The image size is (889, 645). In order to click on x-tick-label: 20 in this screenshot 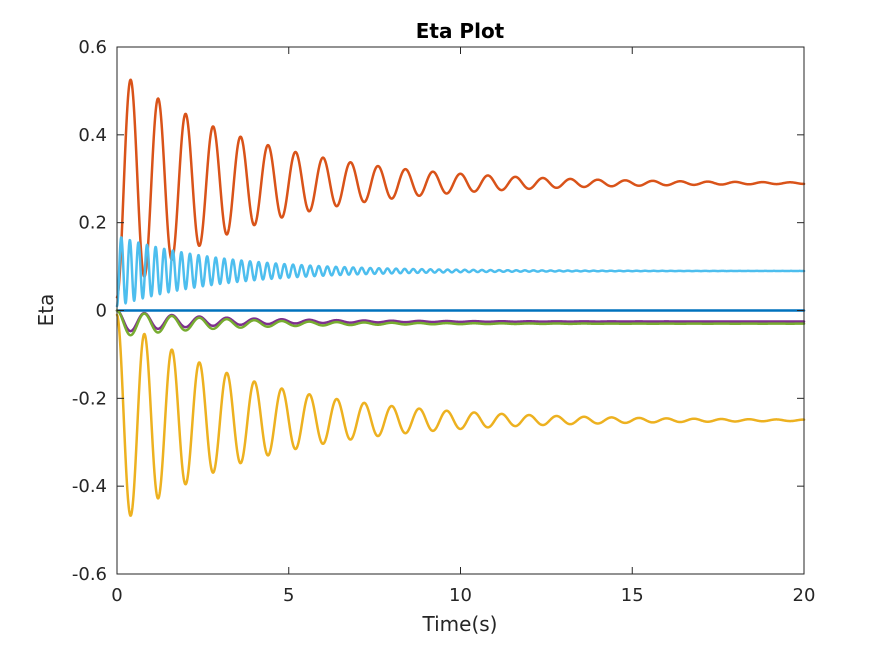, I will do `click(804, 595)`.